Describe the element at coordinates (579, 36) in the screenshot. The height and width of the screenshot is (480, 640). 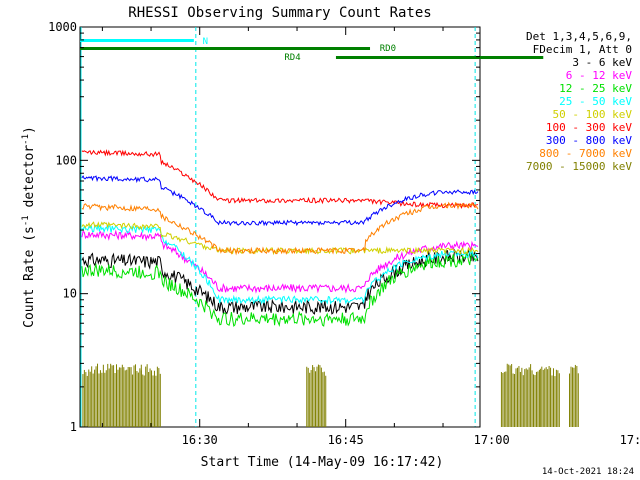
I see `legend-header-line: Det 1,3,4,5,6,9,` at that location.